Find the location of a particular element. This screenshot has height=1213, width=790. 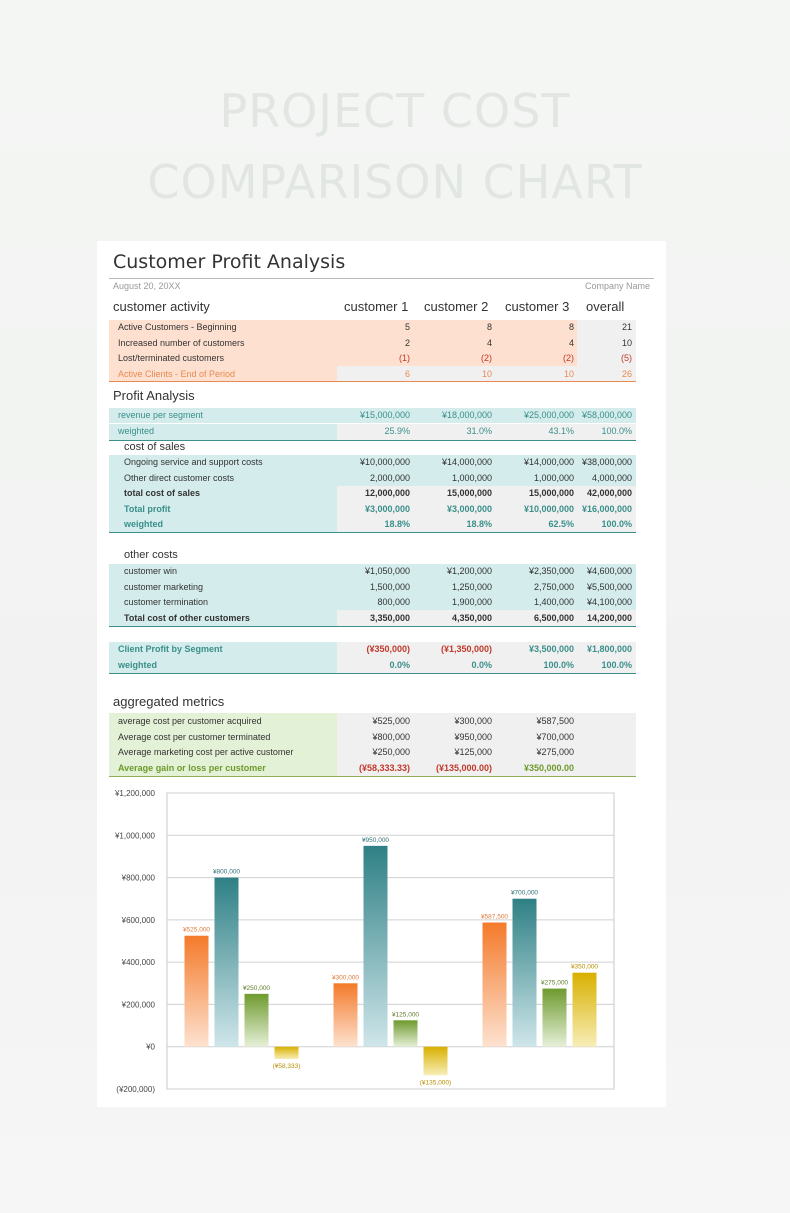

cell-c1: 6 is located at coordinates (407, 373).